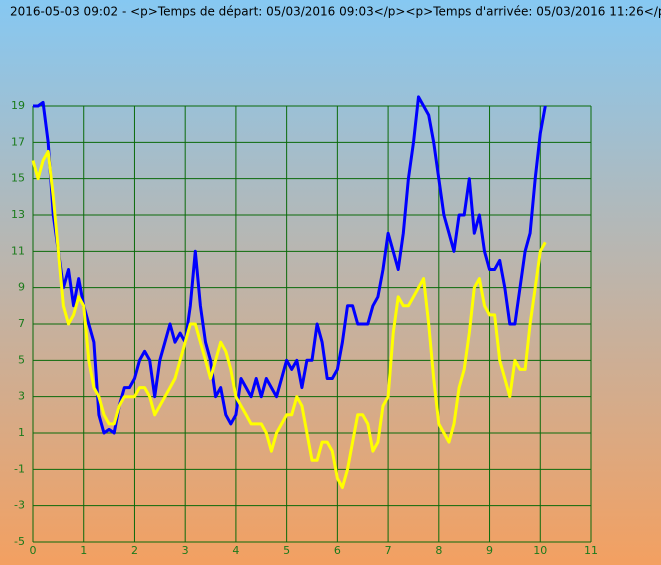 The height and width of the screenshot is (565, 661). Describe the element at coordinates (18, 105) in the screenshot. I see `y-tick-label: 19` at that location.